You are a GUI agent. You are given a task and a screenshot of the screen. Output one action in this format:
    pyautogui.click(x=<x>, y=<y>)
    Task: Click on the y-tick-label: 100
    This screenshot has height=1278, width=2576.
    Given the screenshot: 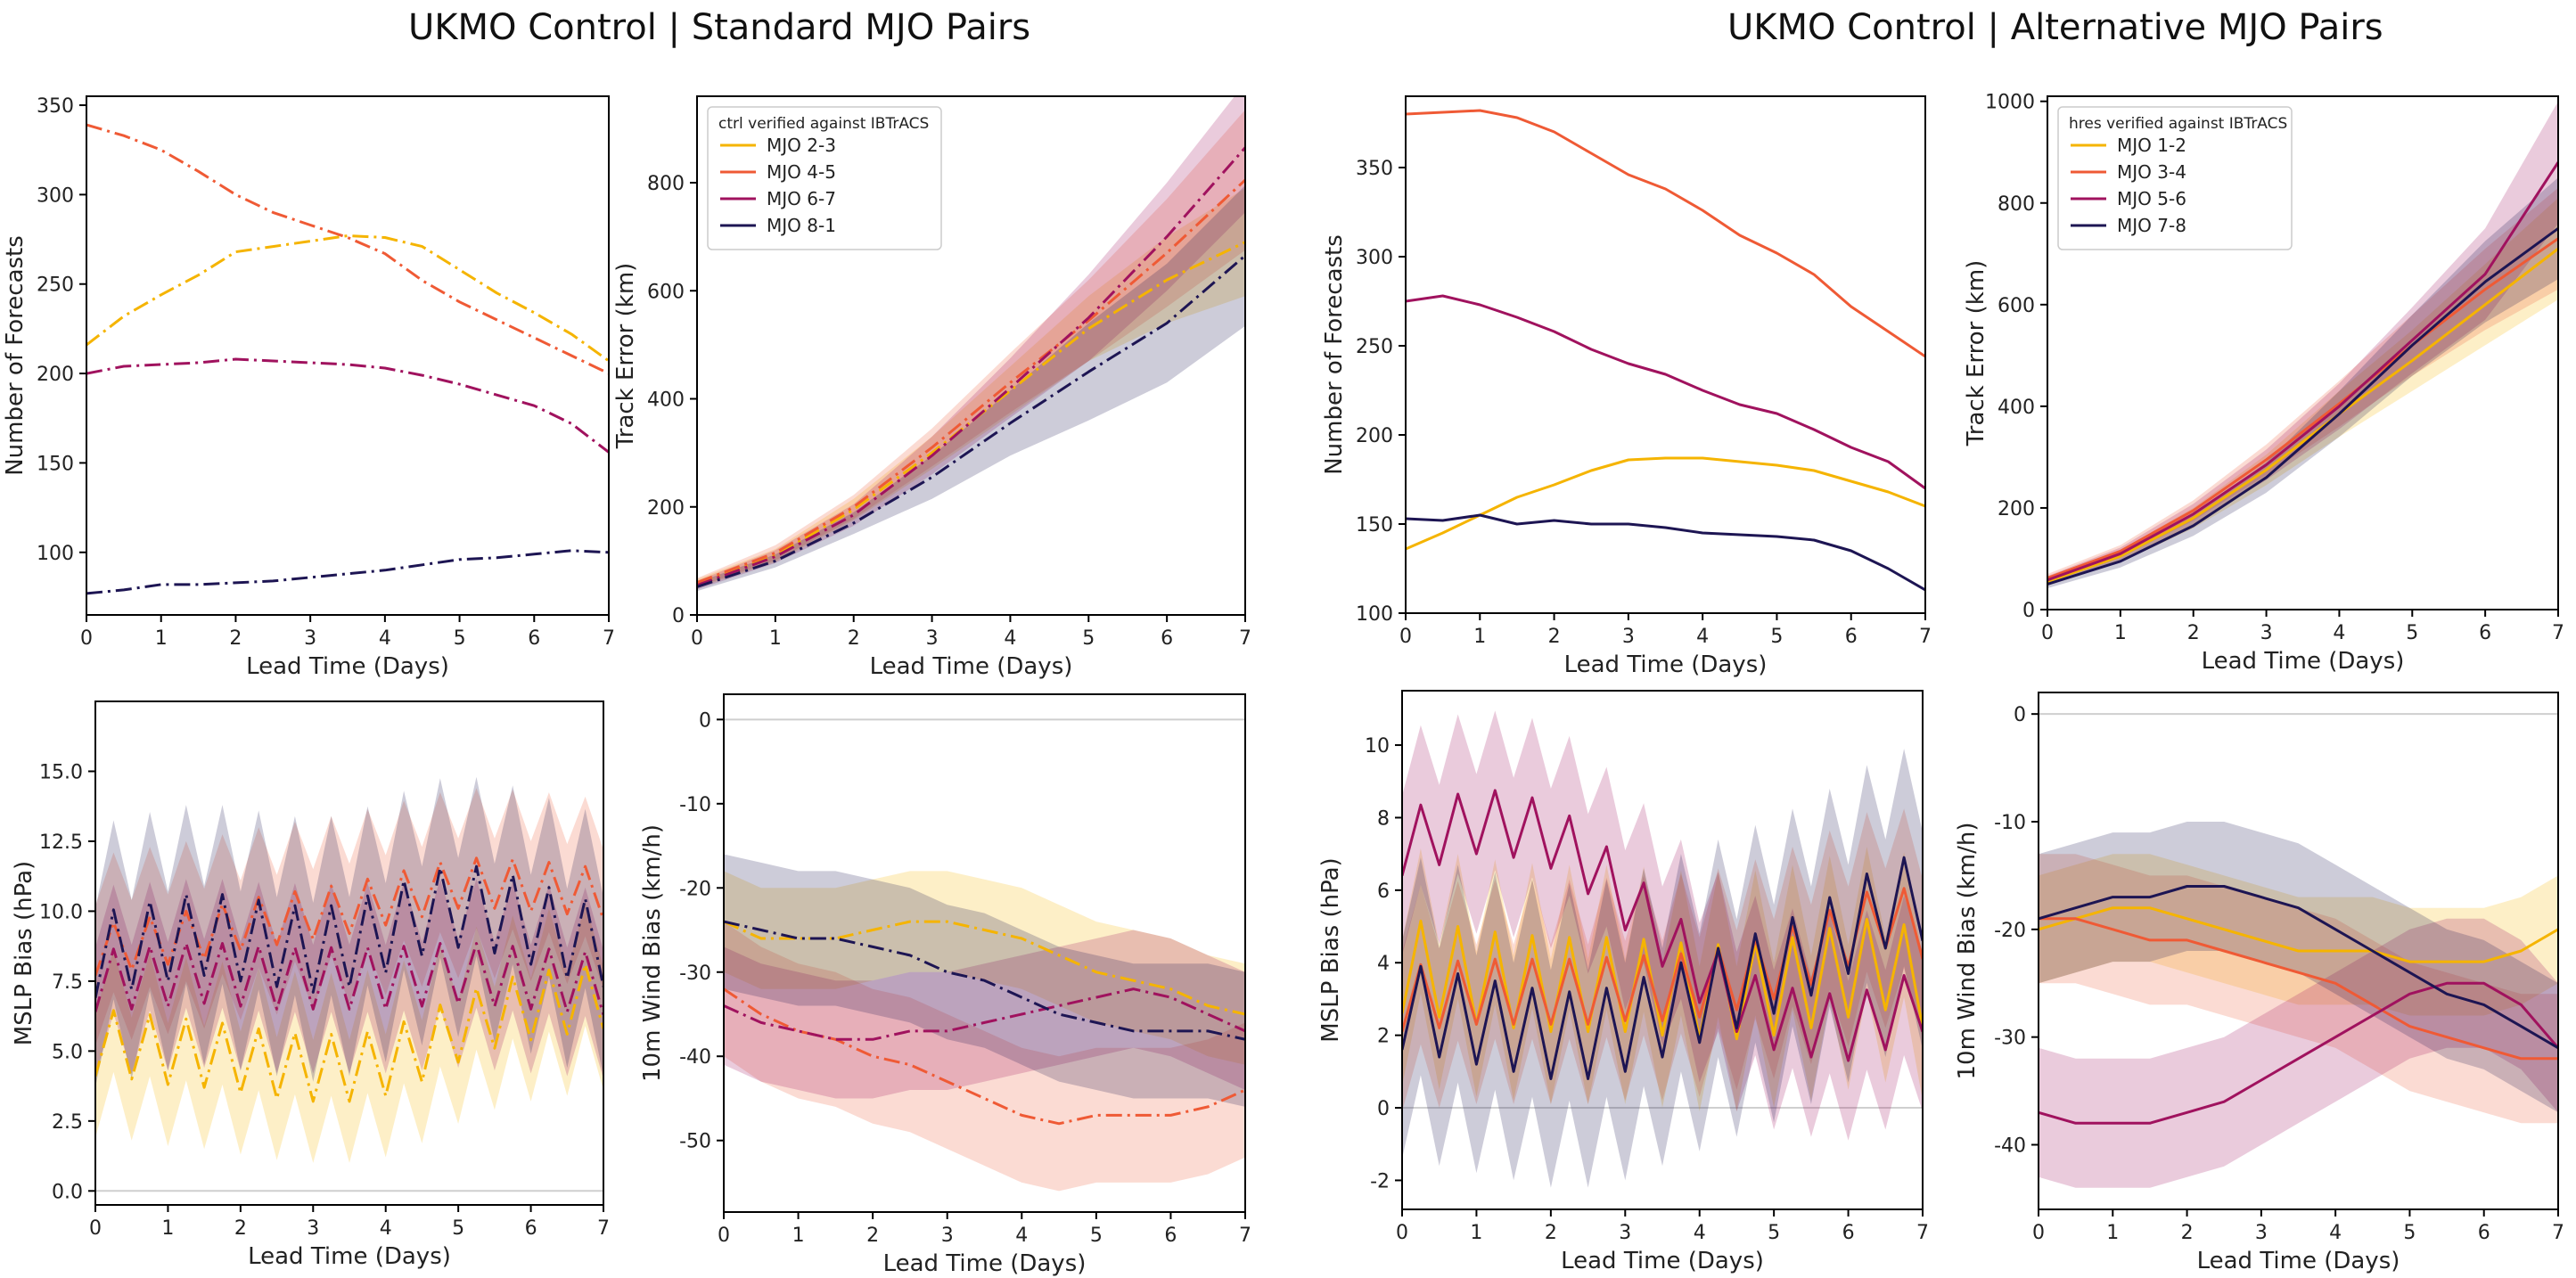 What is the action you would take?
    pyautogui.click(x=1374, y=615)
    